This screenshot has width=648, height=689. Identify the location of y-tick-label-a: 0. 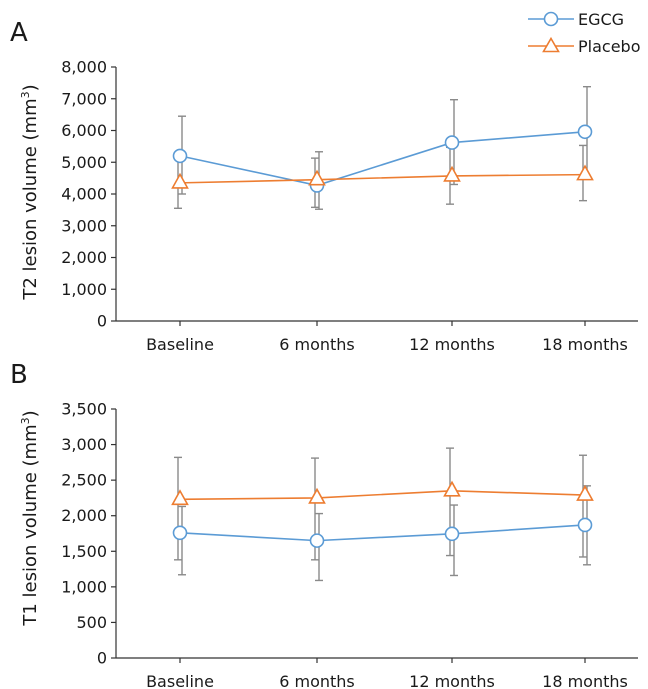
(102, 321).